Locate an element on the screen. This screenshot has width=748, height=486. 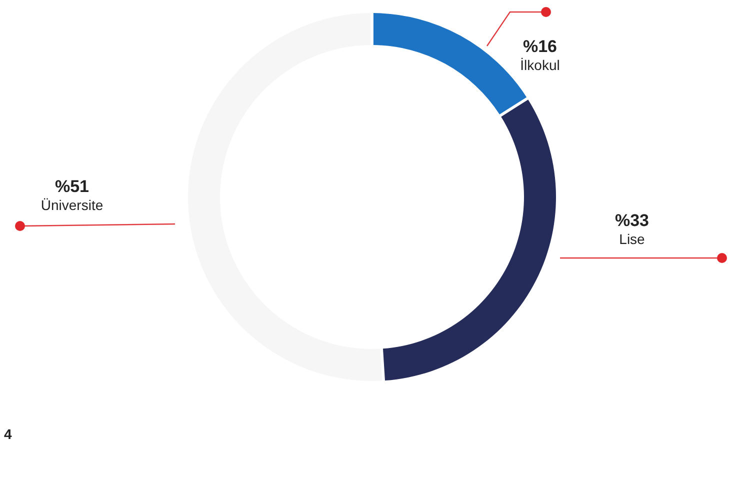
slice-label: Lise is located at coordinates (632, 239).